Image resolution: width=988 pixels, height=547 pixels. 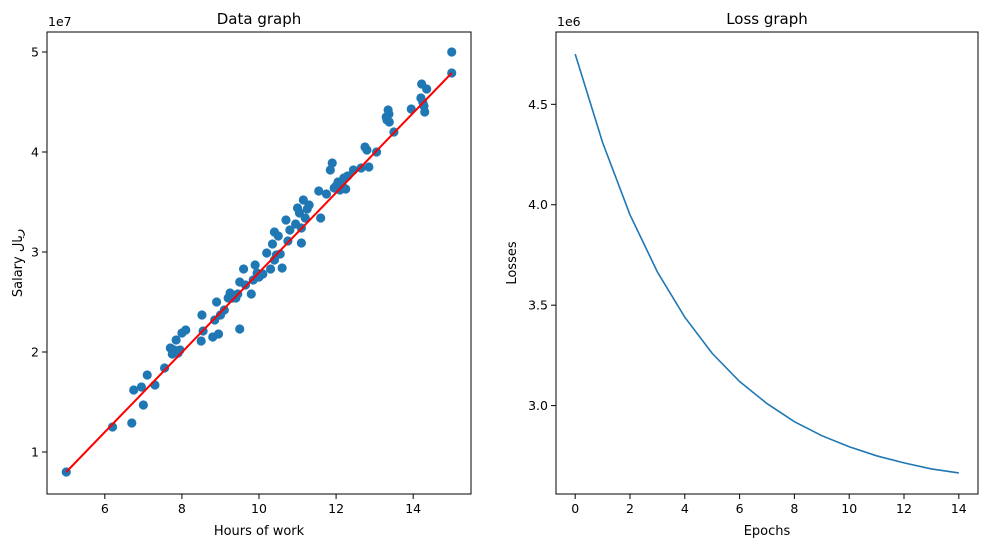 What do you see at coordinates (538, 305) in the screenshot?
I see `loss-graph-y-tick-label: 3.5` at bounding box center [538, 305].